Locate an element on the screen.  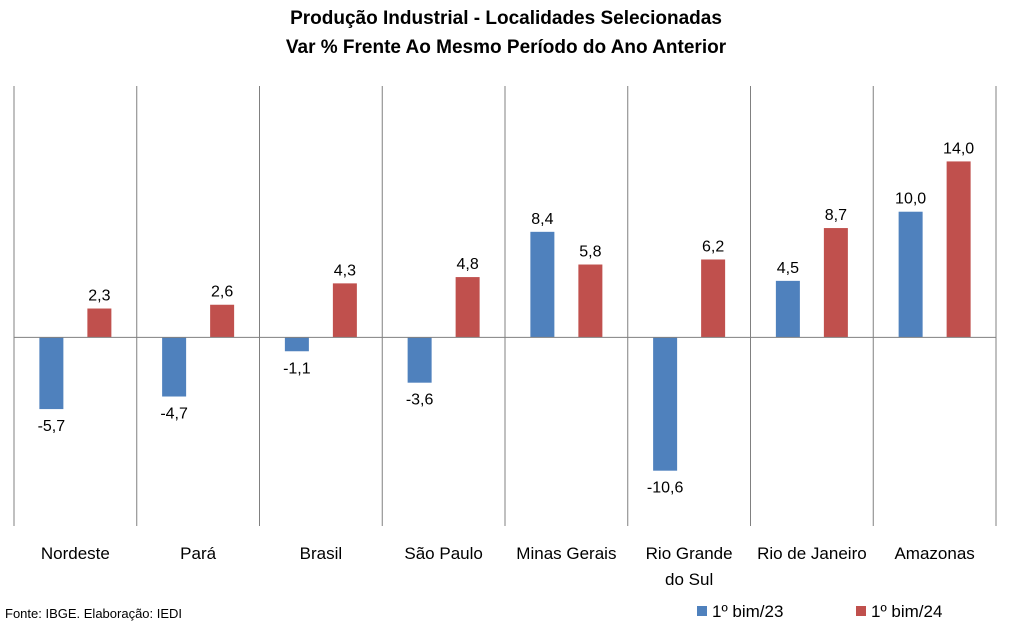
category-label: São Paulo is located at coordinates (443, 553).